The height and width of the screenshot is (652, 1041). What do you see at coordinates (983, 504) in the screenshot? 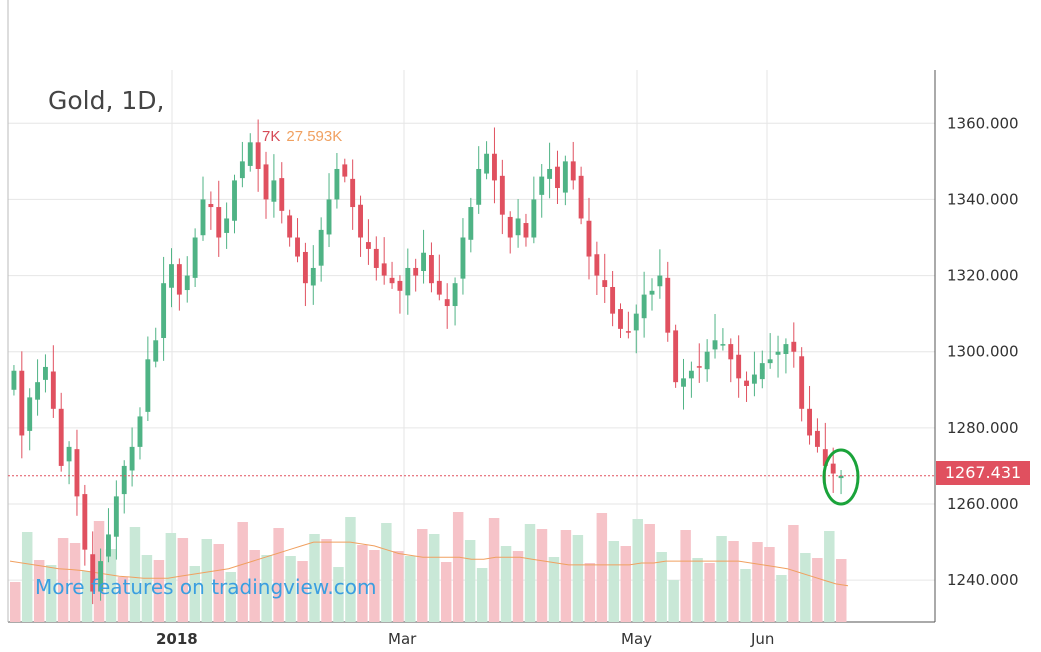
I see `y-tick-label: 1260.000` at bounding box center [983, 504].